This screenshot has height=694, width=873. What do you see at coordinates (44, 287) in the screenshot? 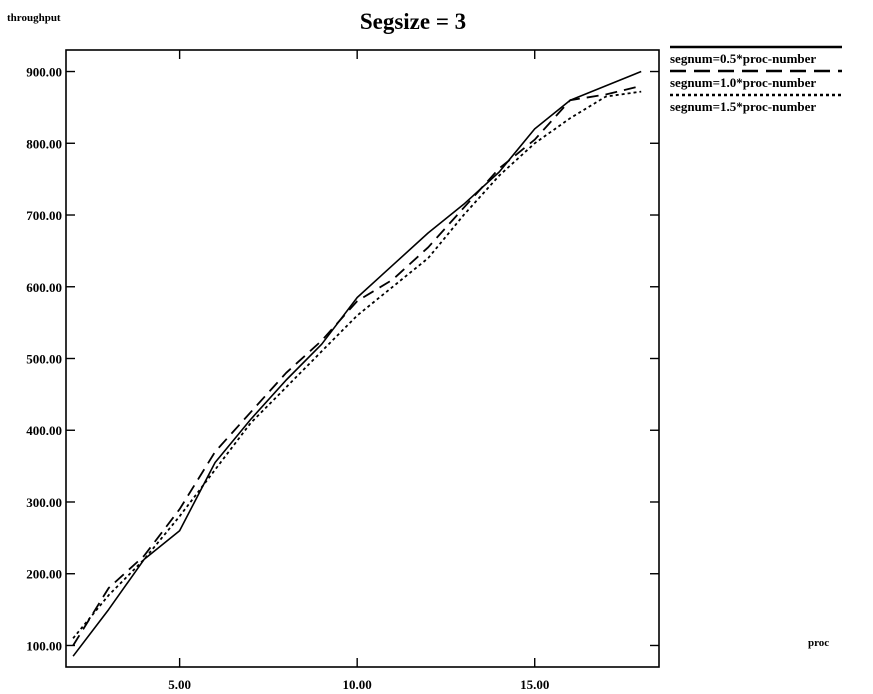
I see `y-tick-label: 600.00` at bounding box center [44, 287].